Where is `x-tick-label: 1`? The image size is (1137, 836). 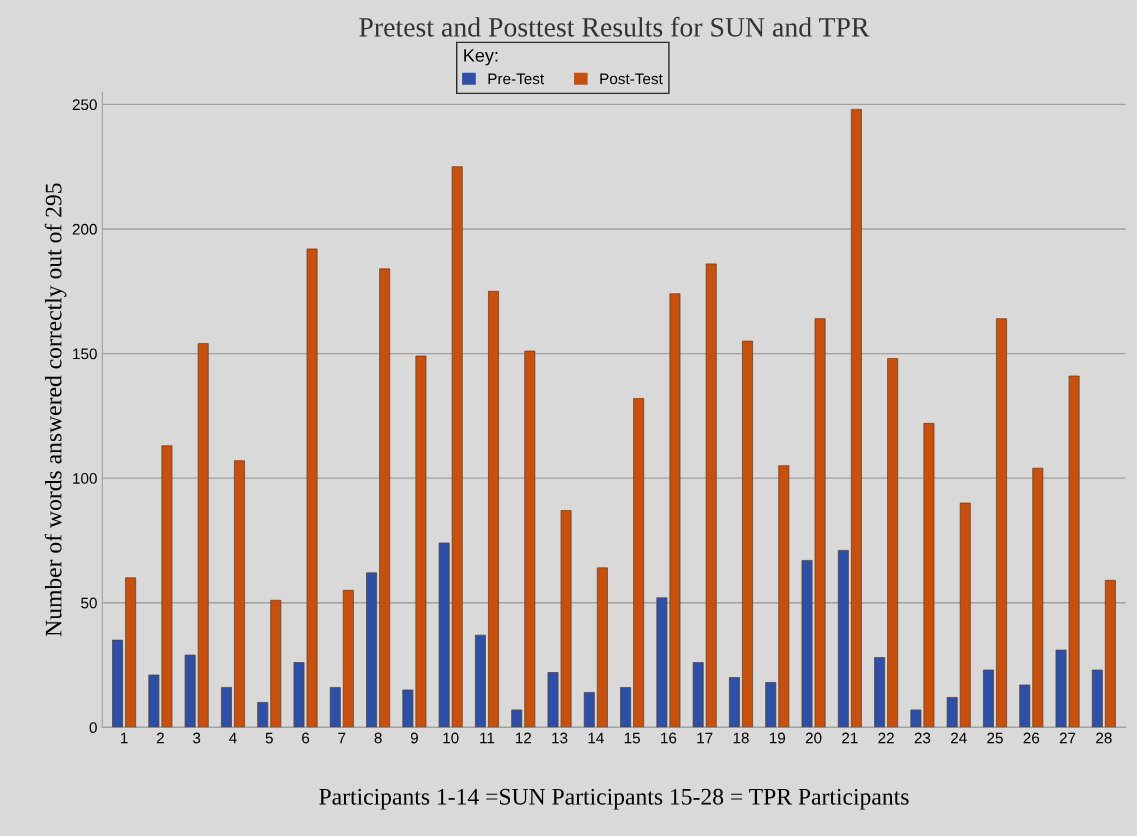 x-tick-label: 1 is located at coordinates (124, 738).